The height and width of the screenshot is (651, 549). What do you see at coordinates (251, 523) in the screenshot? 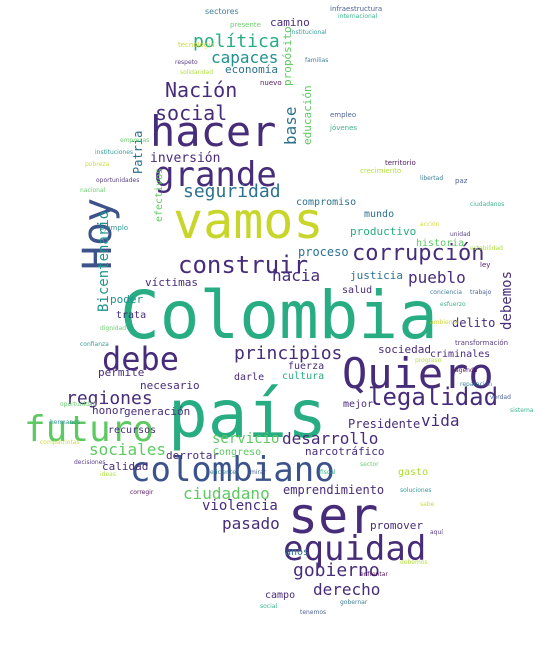
I see `cloud-word: pasado` at bounding box center [251, 523].